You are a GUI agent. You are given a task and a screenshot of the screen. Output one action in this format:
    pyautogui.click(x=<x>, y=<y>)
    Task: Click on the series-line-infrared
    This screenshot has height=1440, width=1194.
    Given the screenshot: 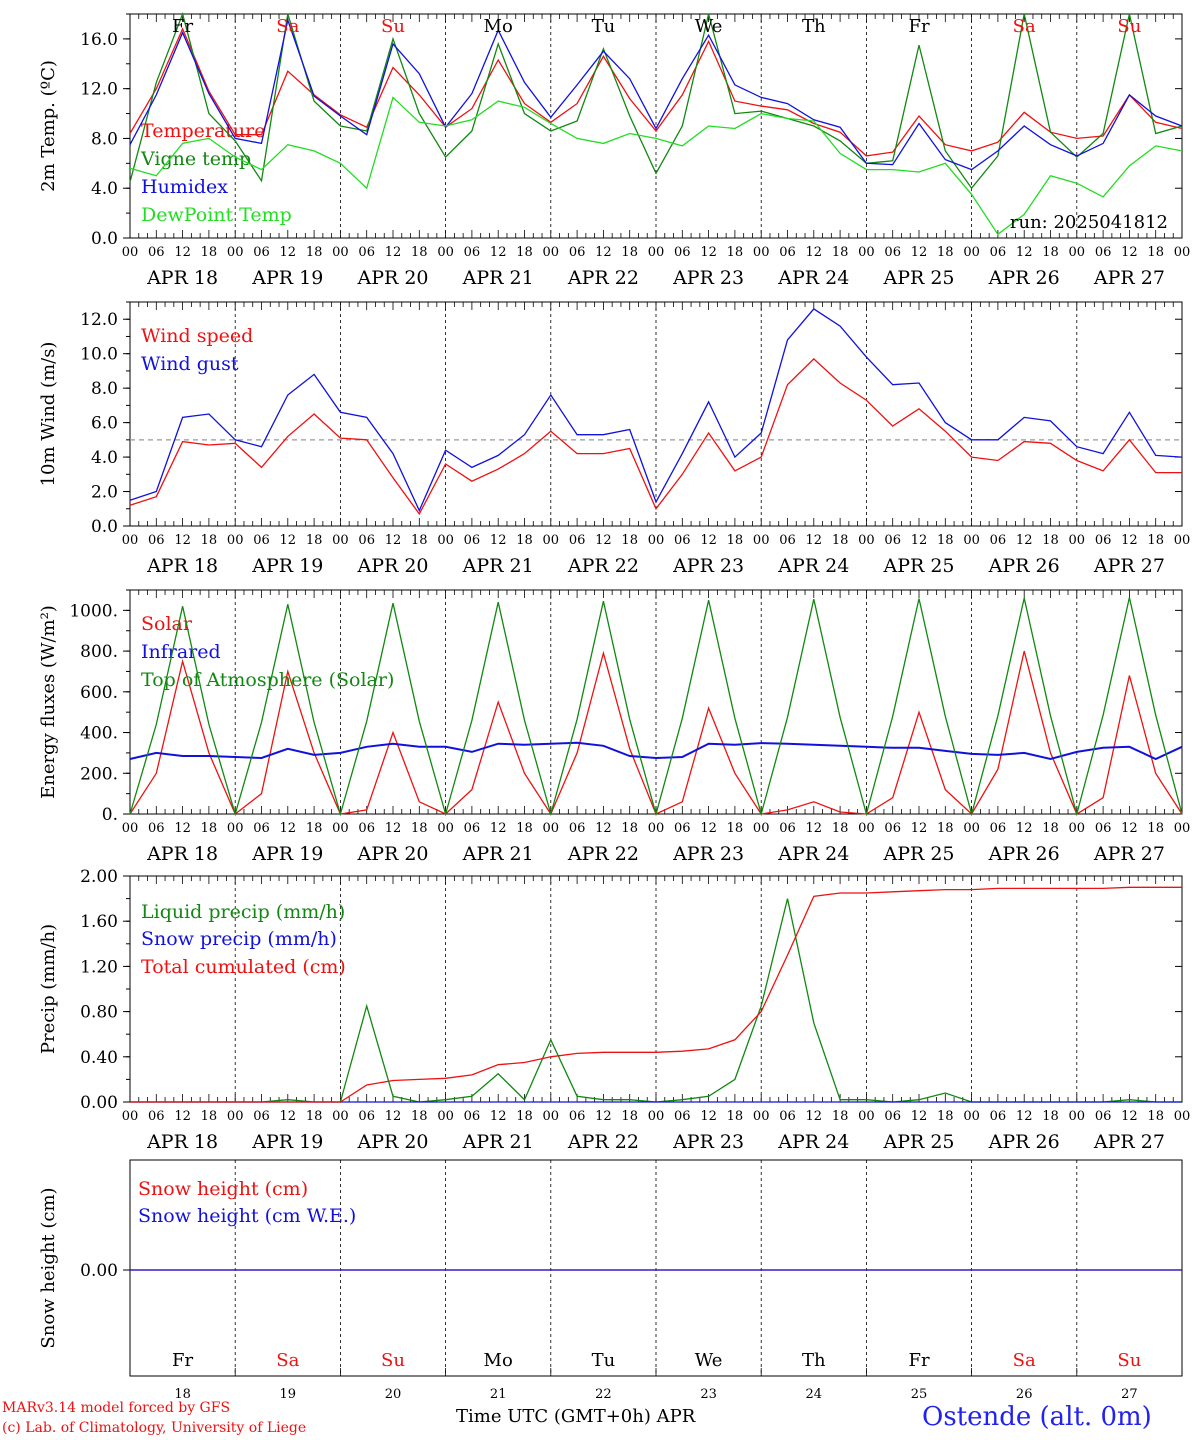 What is the action you would take?
    pyautogui.click(x=656, y=751)
    